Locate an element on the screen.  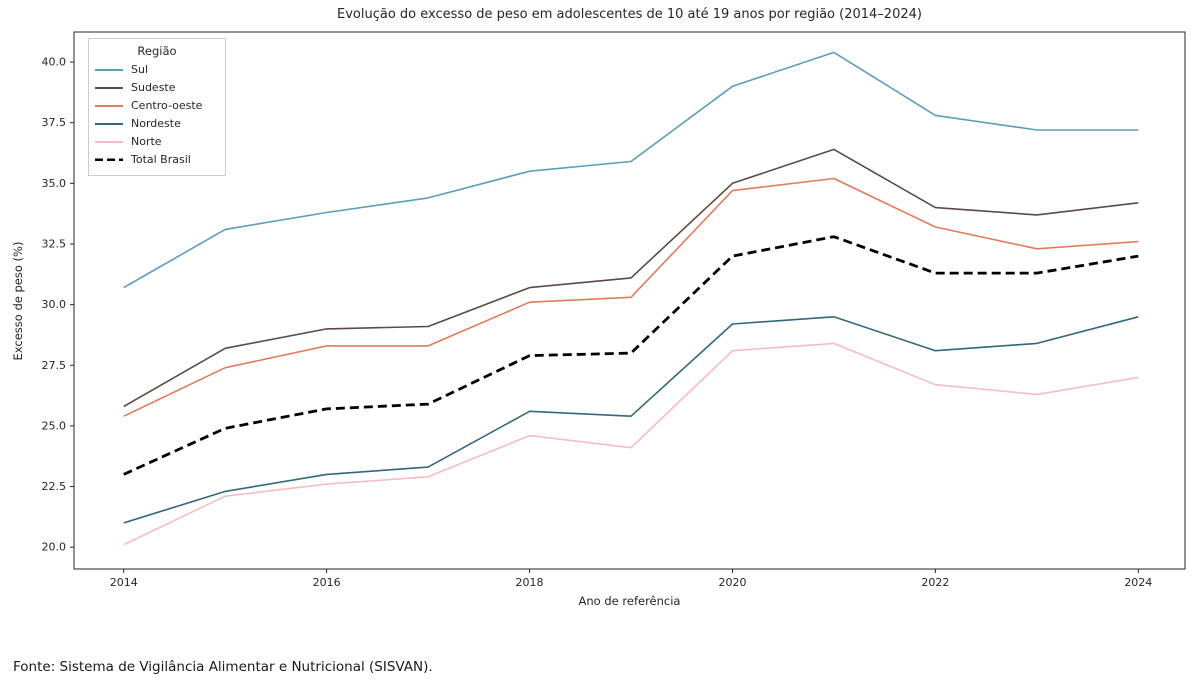
legend-label-nordeste: Nordeste is located at coordinates (156, 123).